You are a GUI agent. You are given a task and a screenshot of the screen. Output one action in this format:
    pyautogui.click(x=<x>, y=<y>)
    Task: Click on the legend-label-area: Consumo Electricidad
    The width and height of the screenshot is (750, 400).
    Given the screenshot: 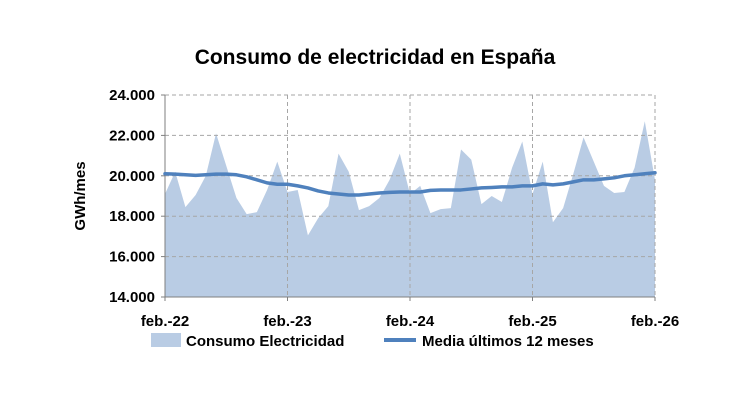 What is the action you would take?
    pyautogui.click(x=265, y=341)
    